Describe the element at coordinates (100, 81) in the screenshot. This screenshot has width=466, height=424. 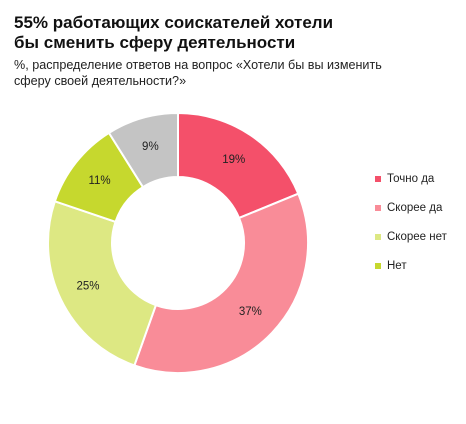
I see `chart-subtitle-line-2: сферу своей деятельности?»` at that location.